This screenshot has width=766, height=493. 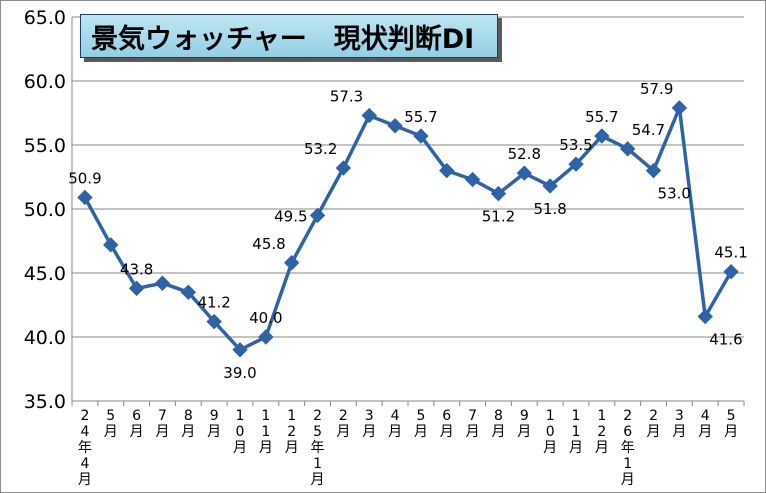 What do you see at coordinates (268, 244) in the screenshot?
I see `data-label: 45.8` at bounding box center [268, 244].